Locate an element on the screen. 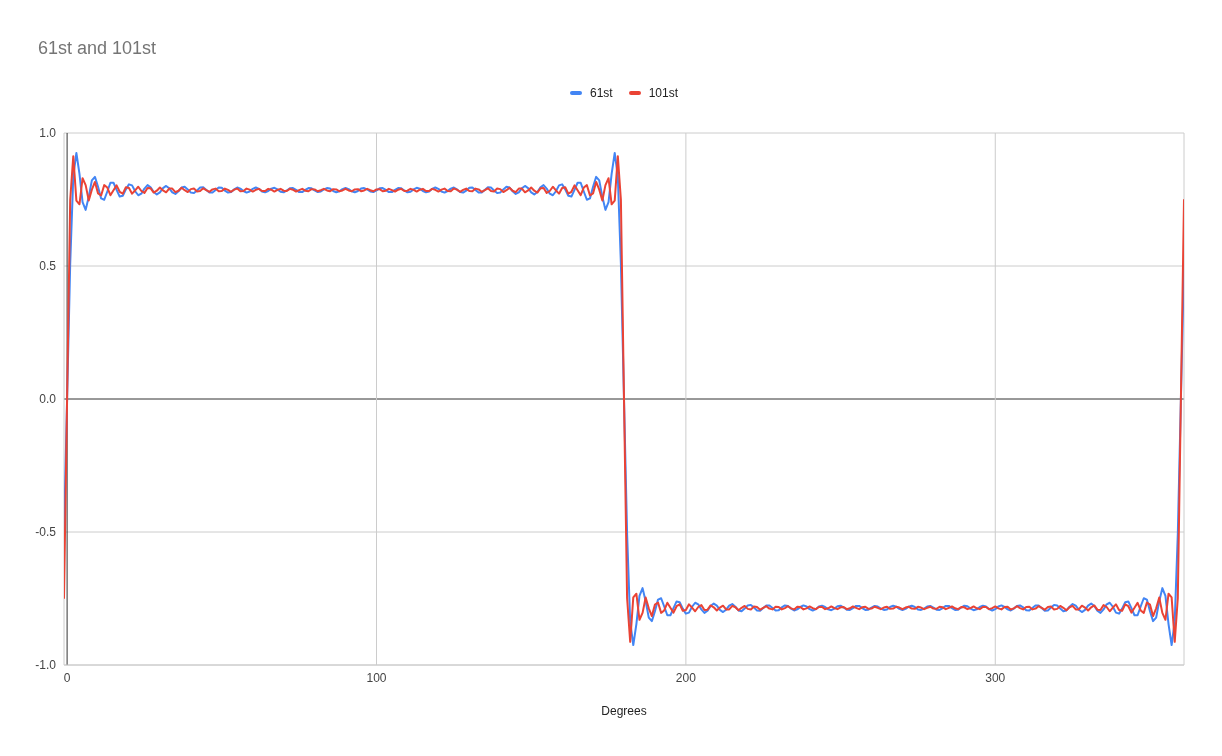 This screenshot has height=756, width=1222. y-tick-label: 1.0 is located at coordinates (48, 133).